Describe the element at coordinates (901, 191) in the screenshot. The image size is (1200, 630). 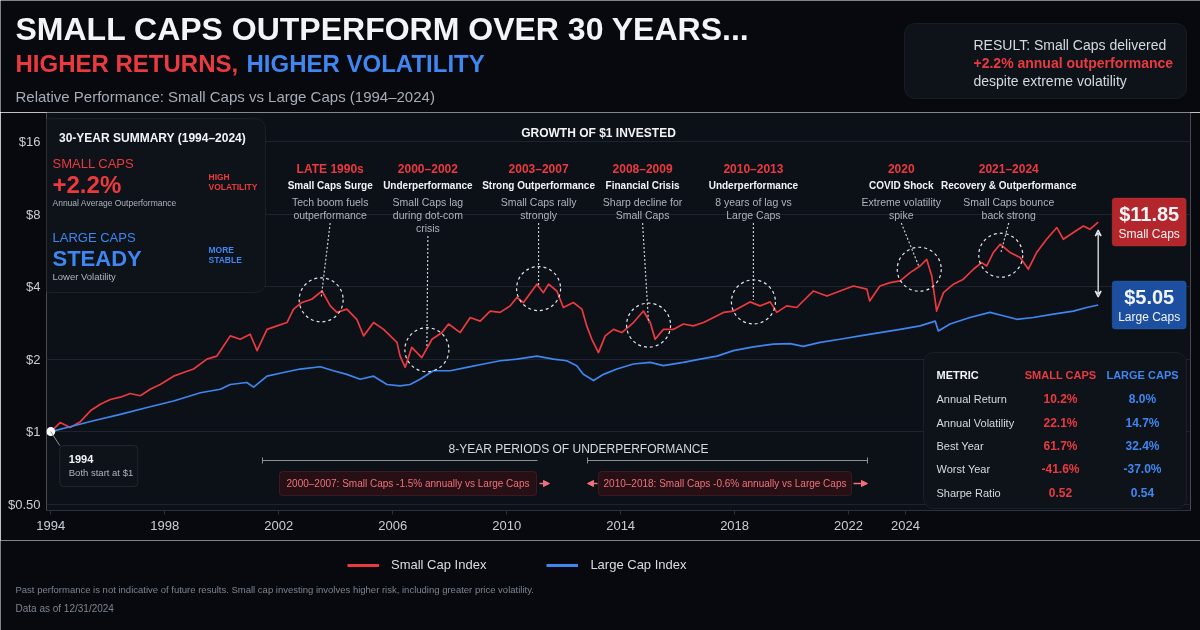
I see `annotation: 2020 COVID Shock Extreme volatility spike` at that location.